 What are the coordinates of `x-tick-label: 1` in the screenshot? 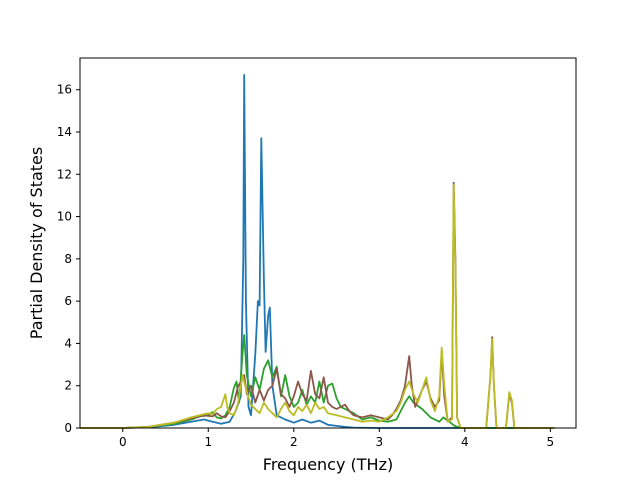 It's located at (208, 442).